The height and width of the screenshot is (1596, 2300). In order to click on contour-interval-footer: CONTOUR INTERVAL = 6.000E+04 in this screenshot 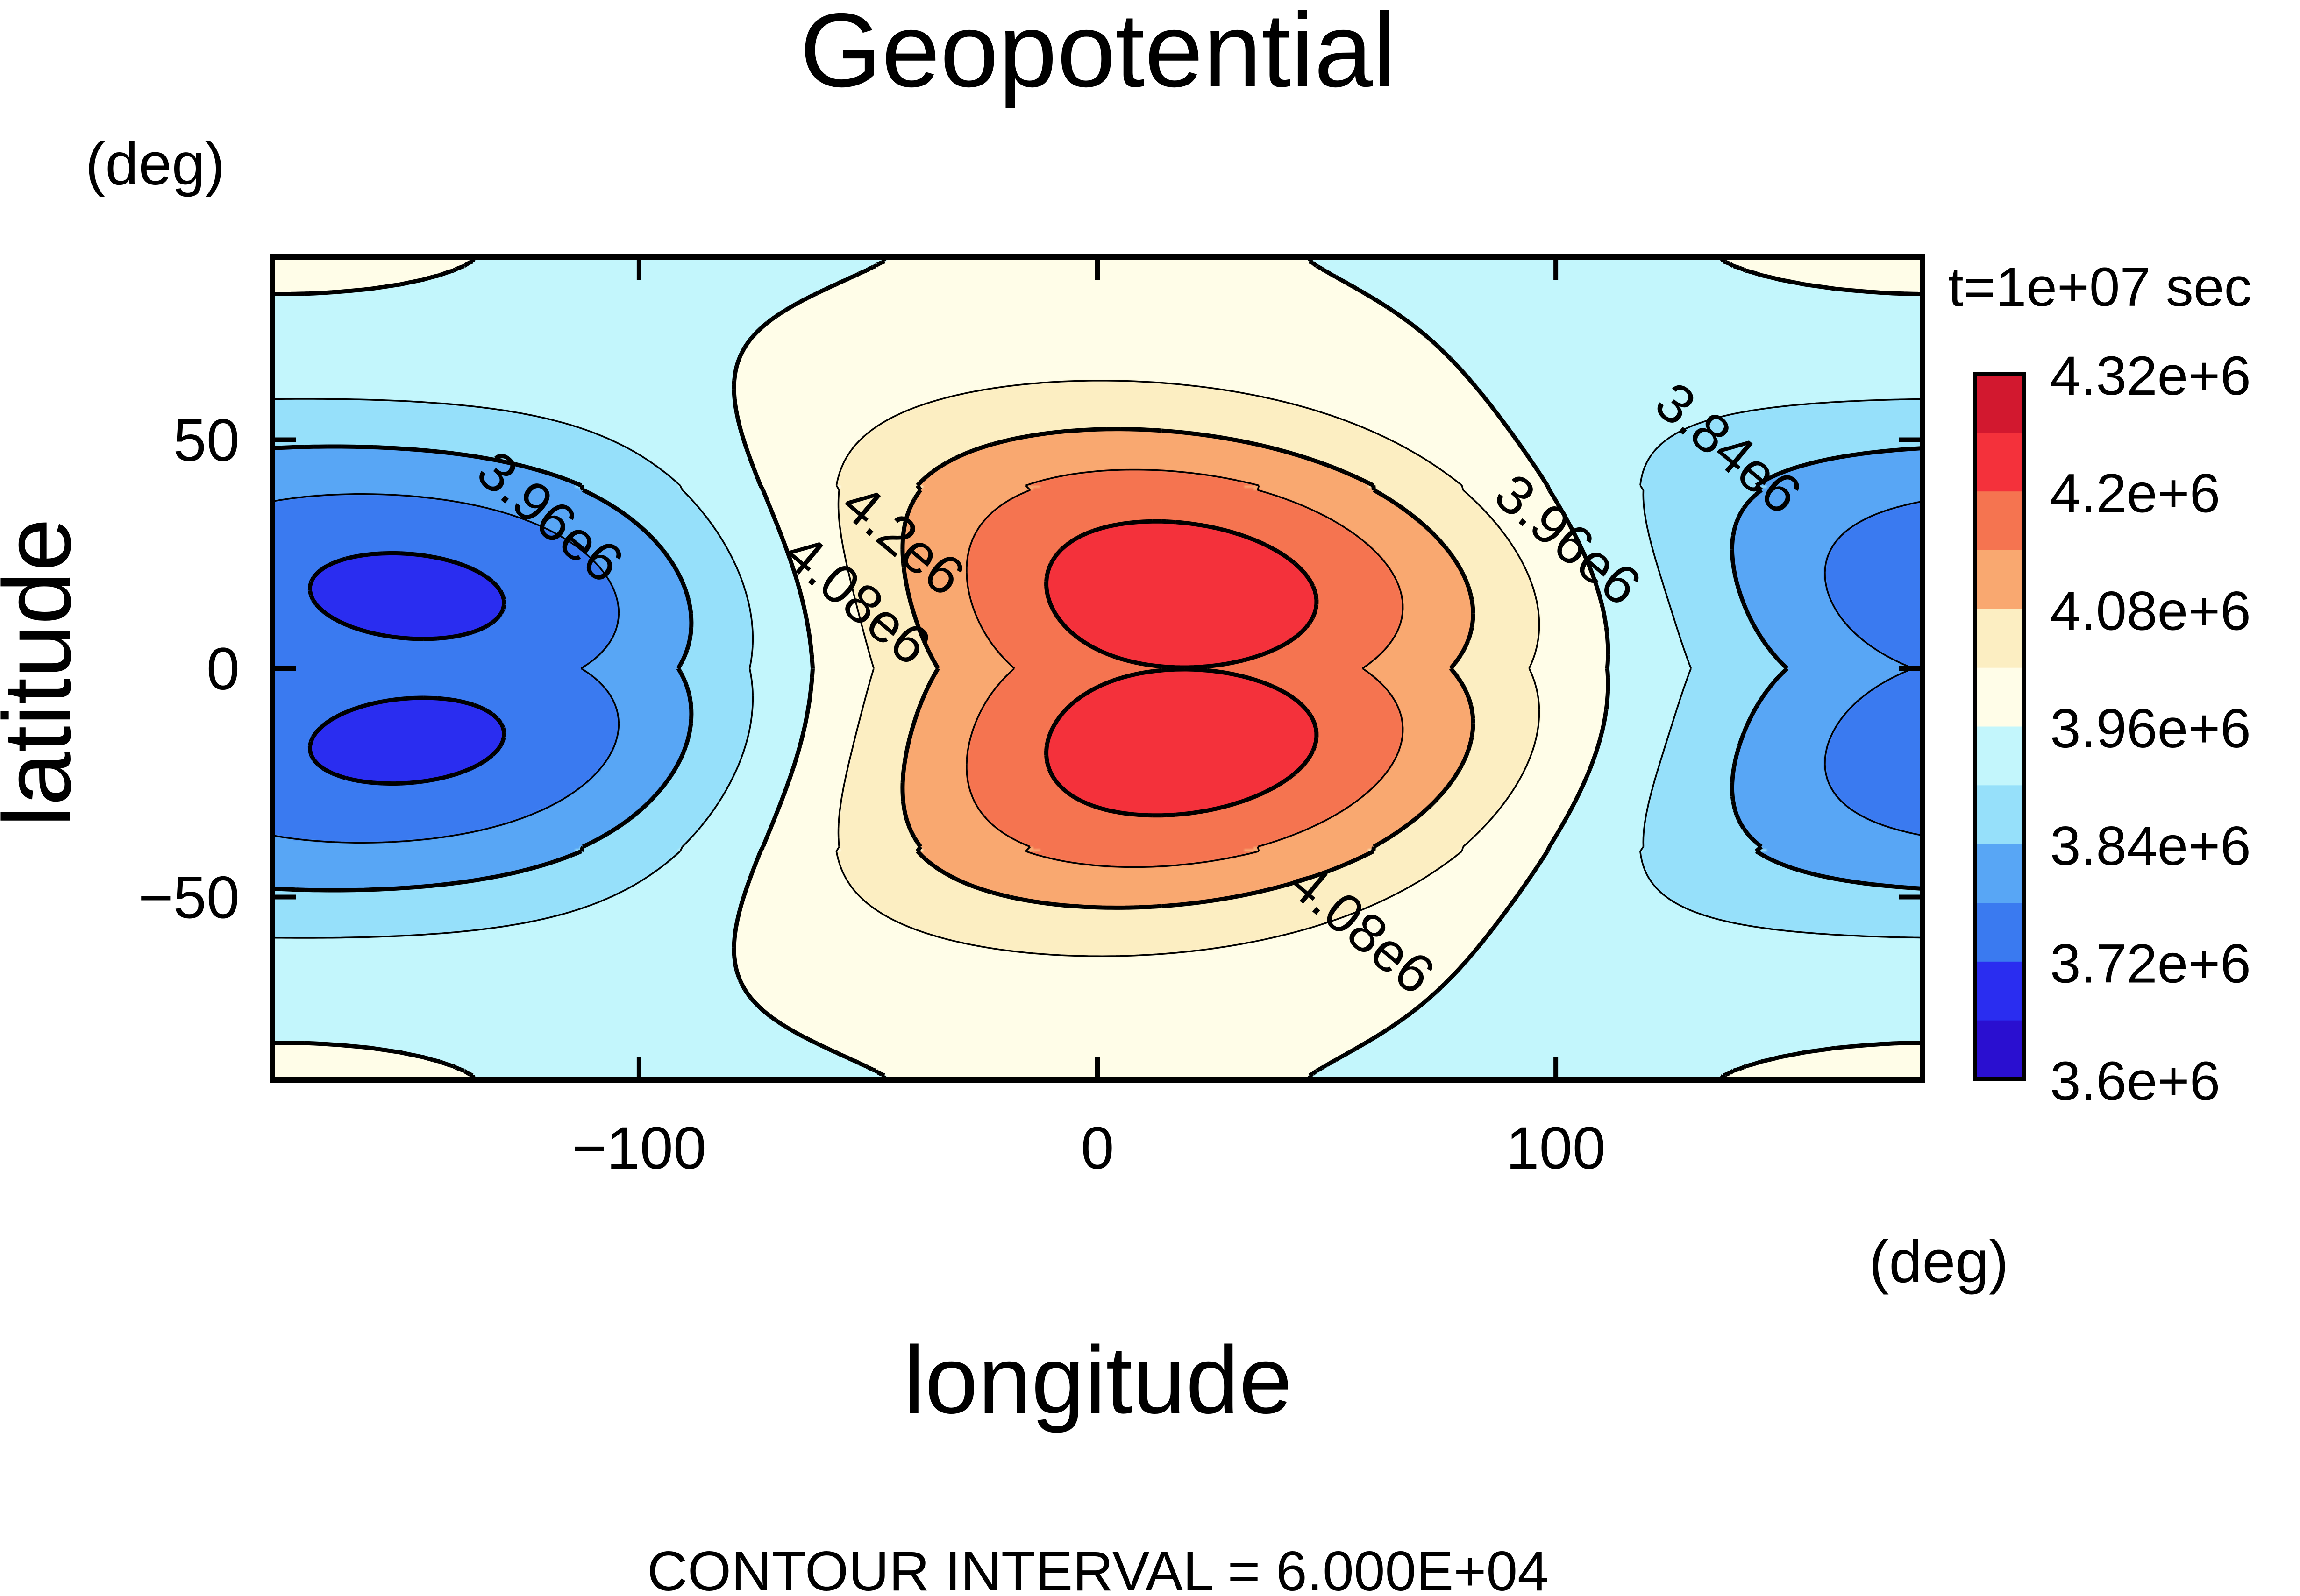, I will do `click(1098, 1568)`.